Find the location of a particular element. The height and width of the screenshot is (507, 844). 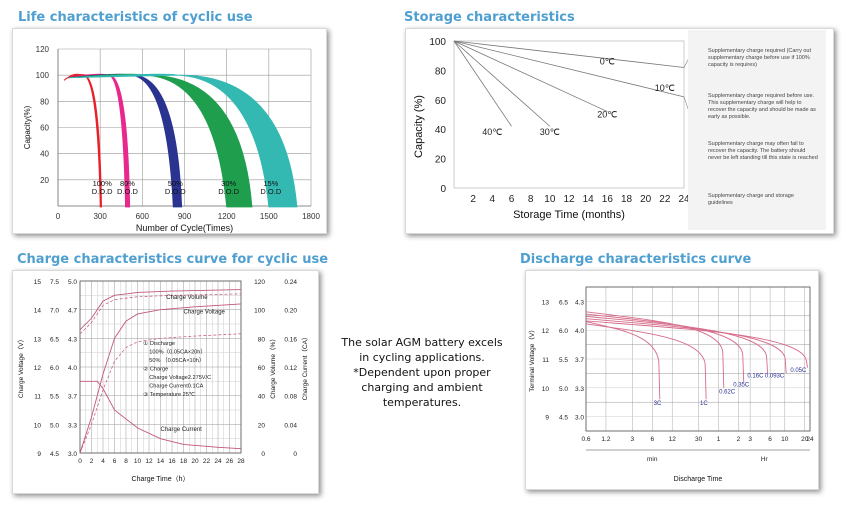

center-note-line-1: The solar AGM battery excels is located at coordinates (422, 342).